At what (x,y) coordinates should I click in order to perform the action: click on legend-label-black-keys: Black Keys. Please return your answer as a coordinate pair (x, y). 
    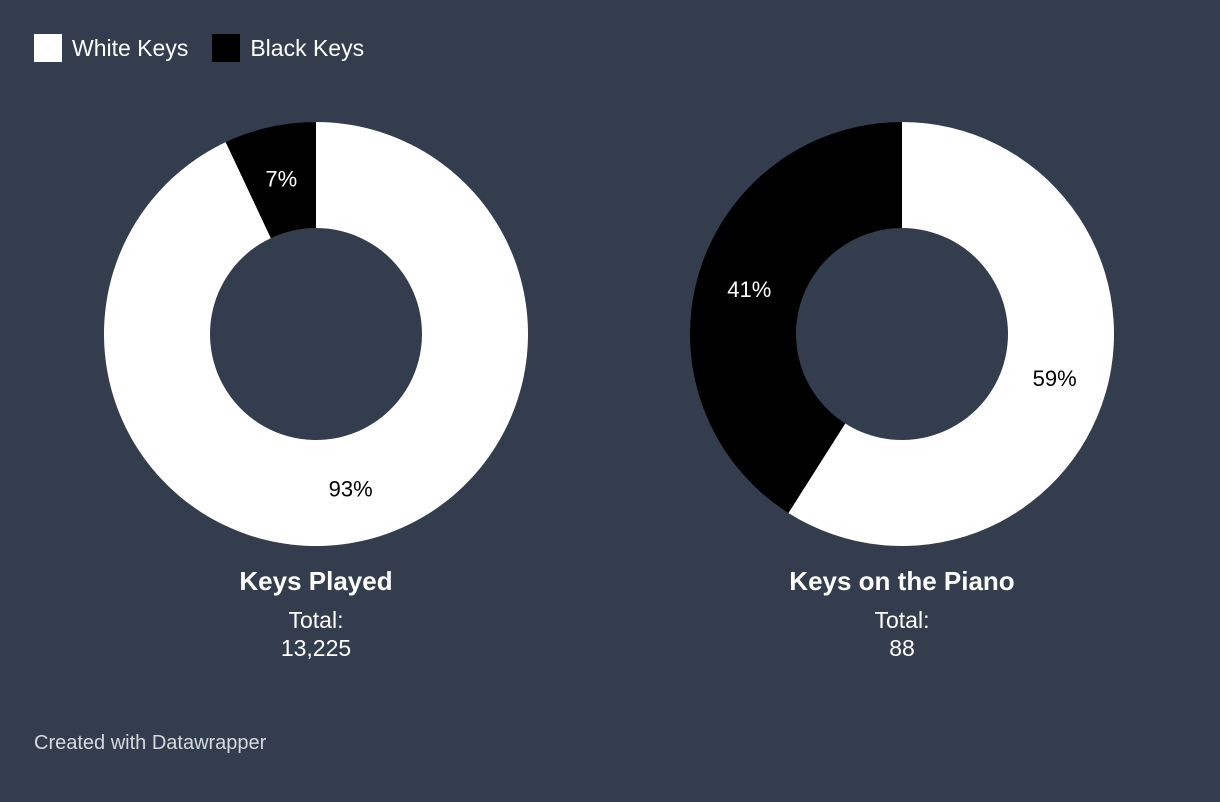
    Looking at the image, I should click on (307, 48).